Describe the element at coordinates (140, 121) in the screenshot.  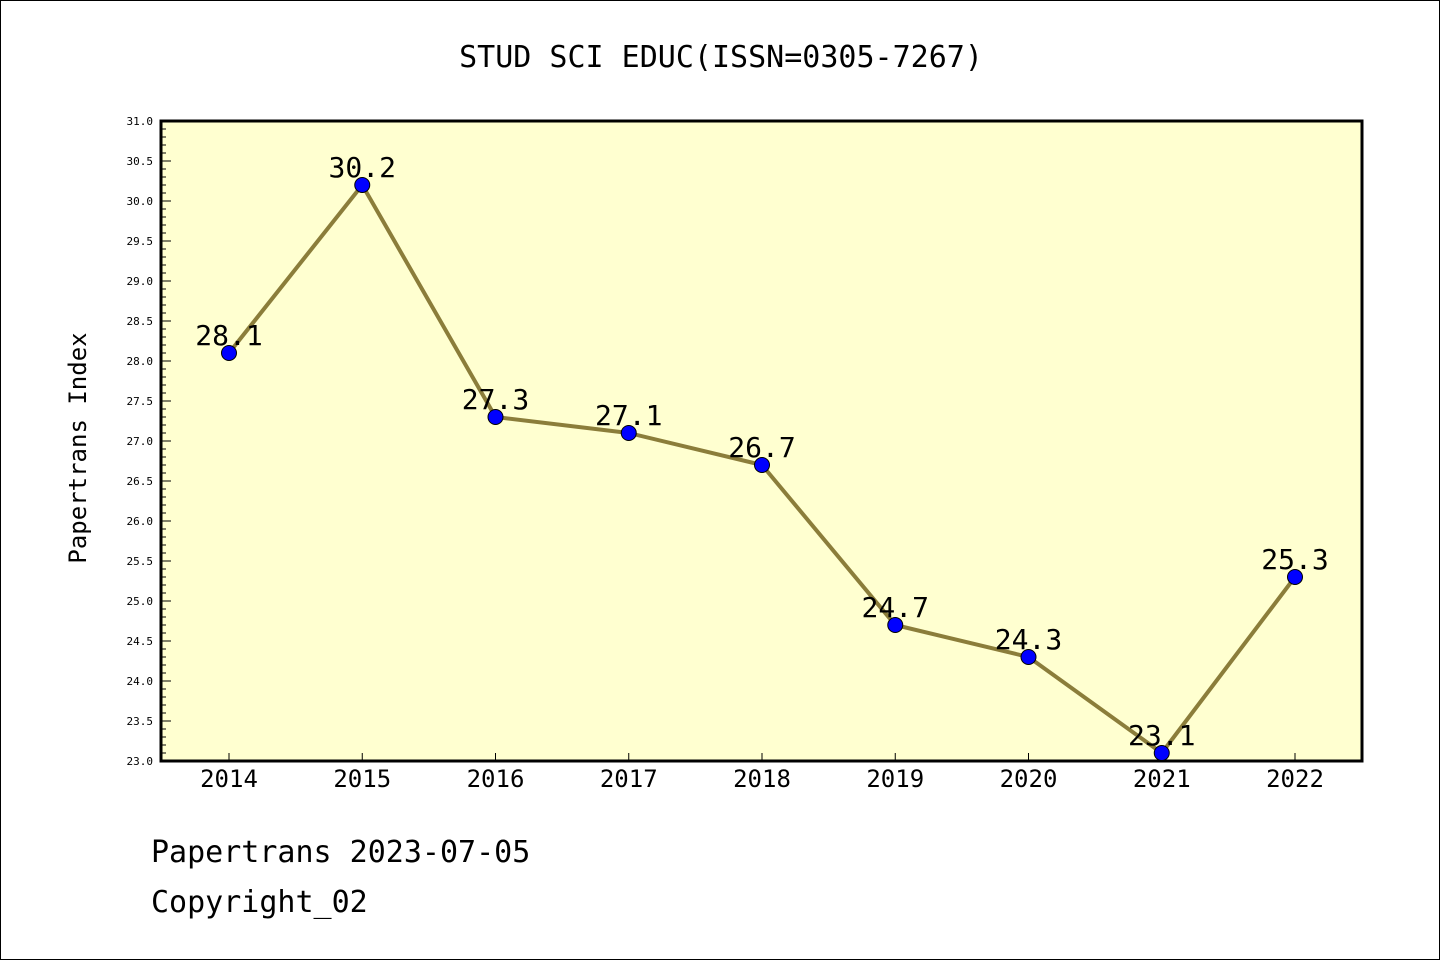
I see `y-tick-label: 31.0` at that location.